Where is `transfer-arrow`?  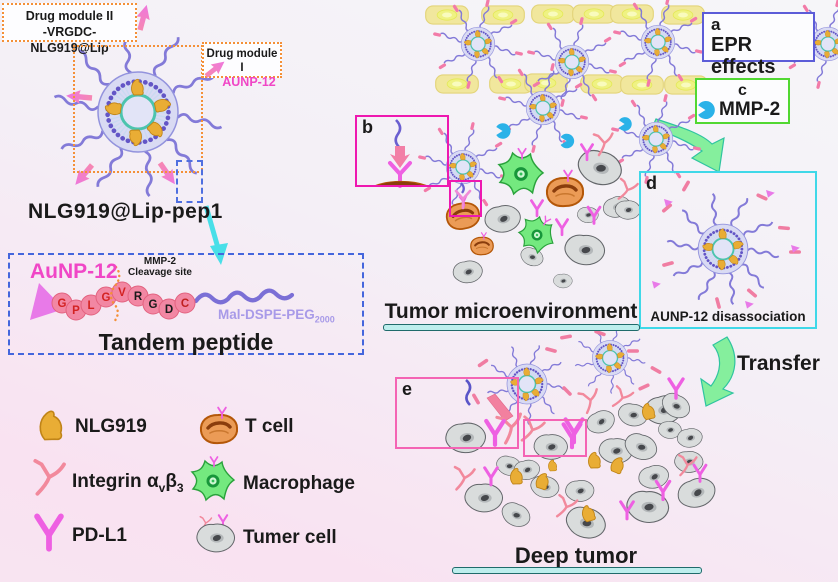
transfer-arrow is located at coordinates (718, 371).